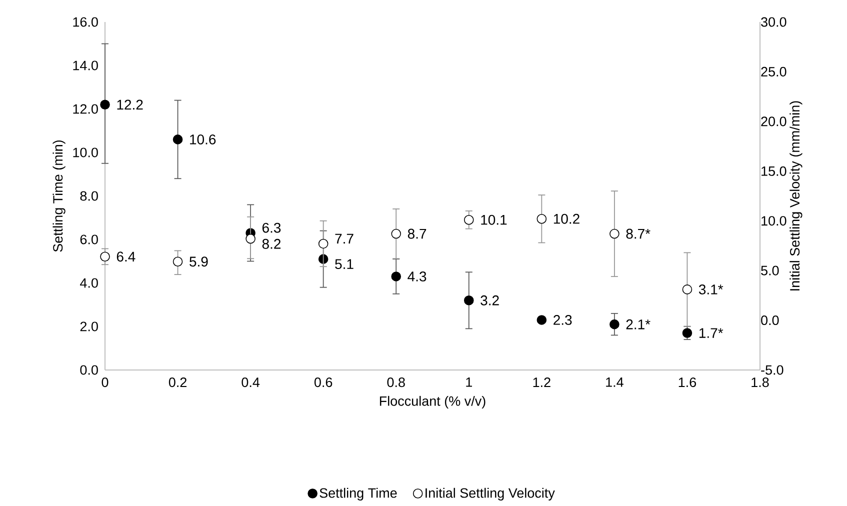 Image resolution: width=847 pixels, height=506 pixels. I want to click on x-tick-label: 1, so click(469, 382).